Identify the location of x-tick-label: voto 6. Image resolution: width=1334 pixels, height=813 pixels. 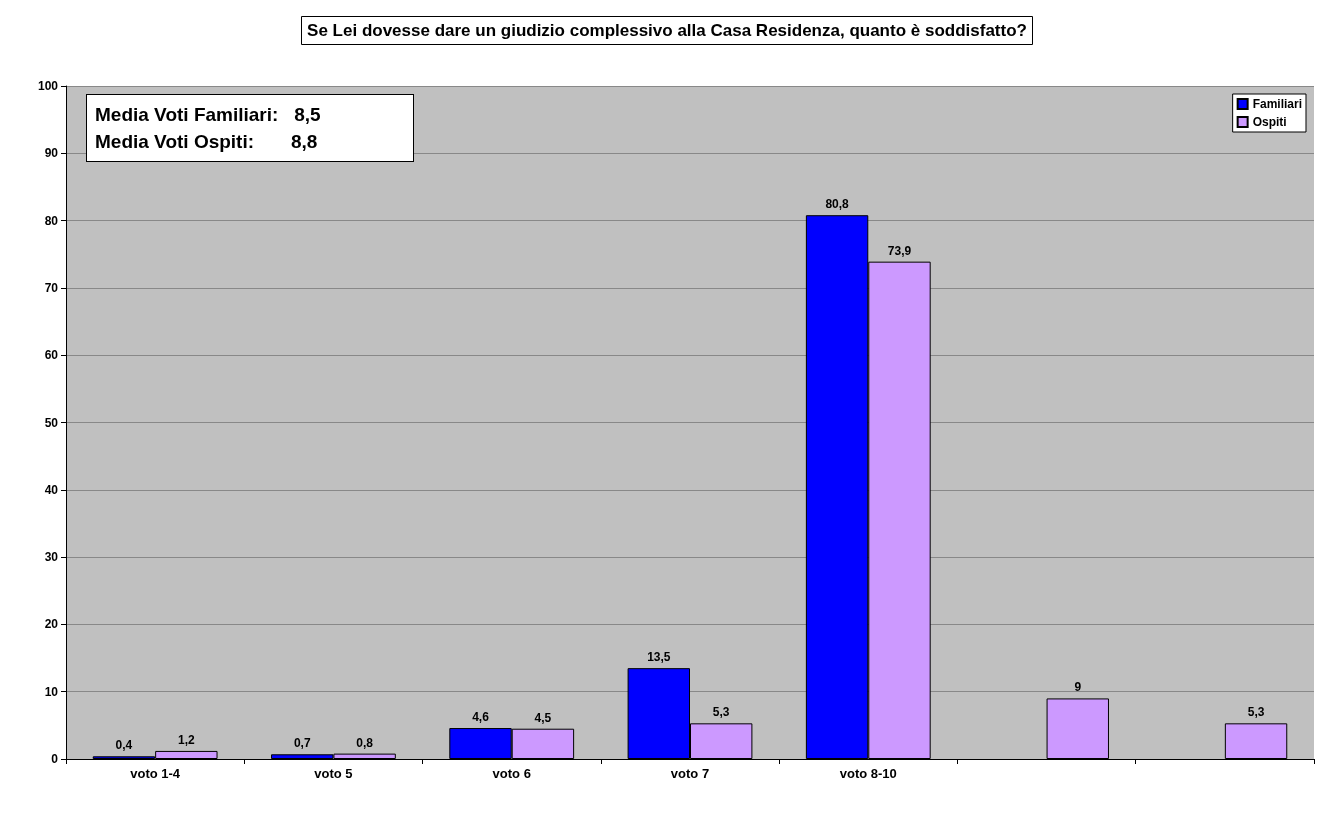
(511, 773).